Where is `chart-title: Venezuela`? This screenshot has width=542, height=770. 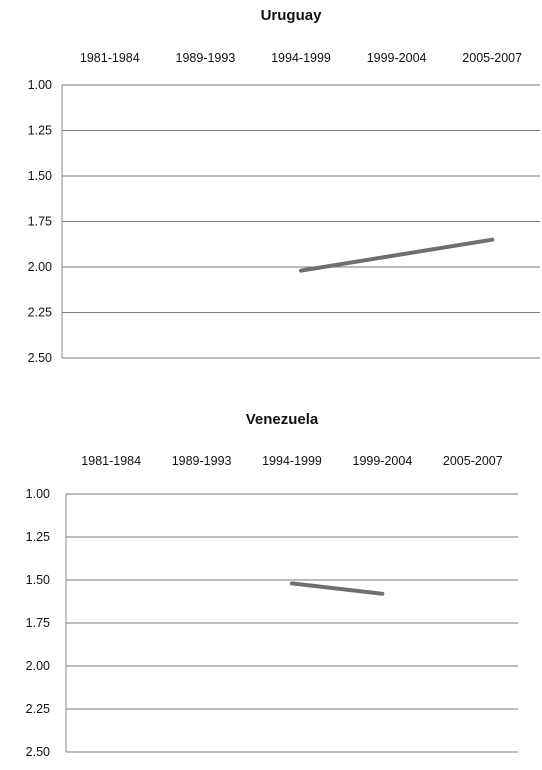 chart-title: Venezuela is located at coordinates (282, 419).